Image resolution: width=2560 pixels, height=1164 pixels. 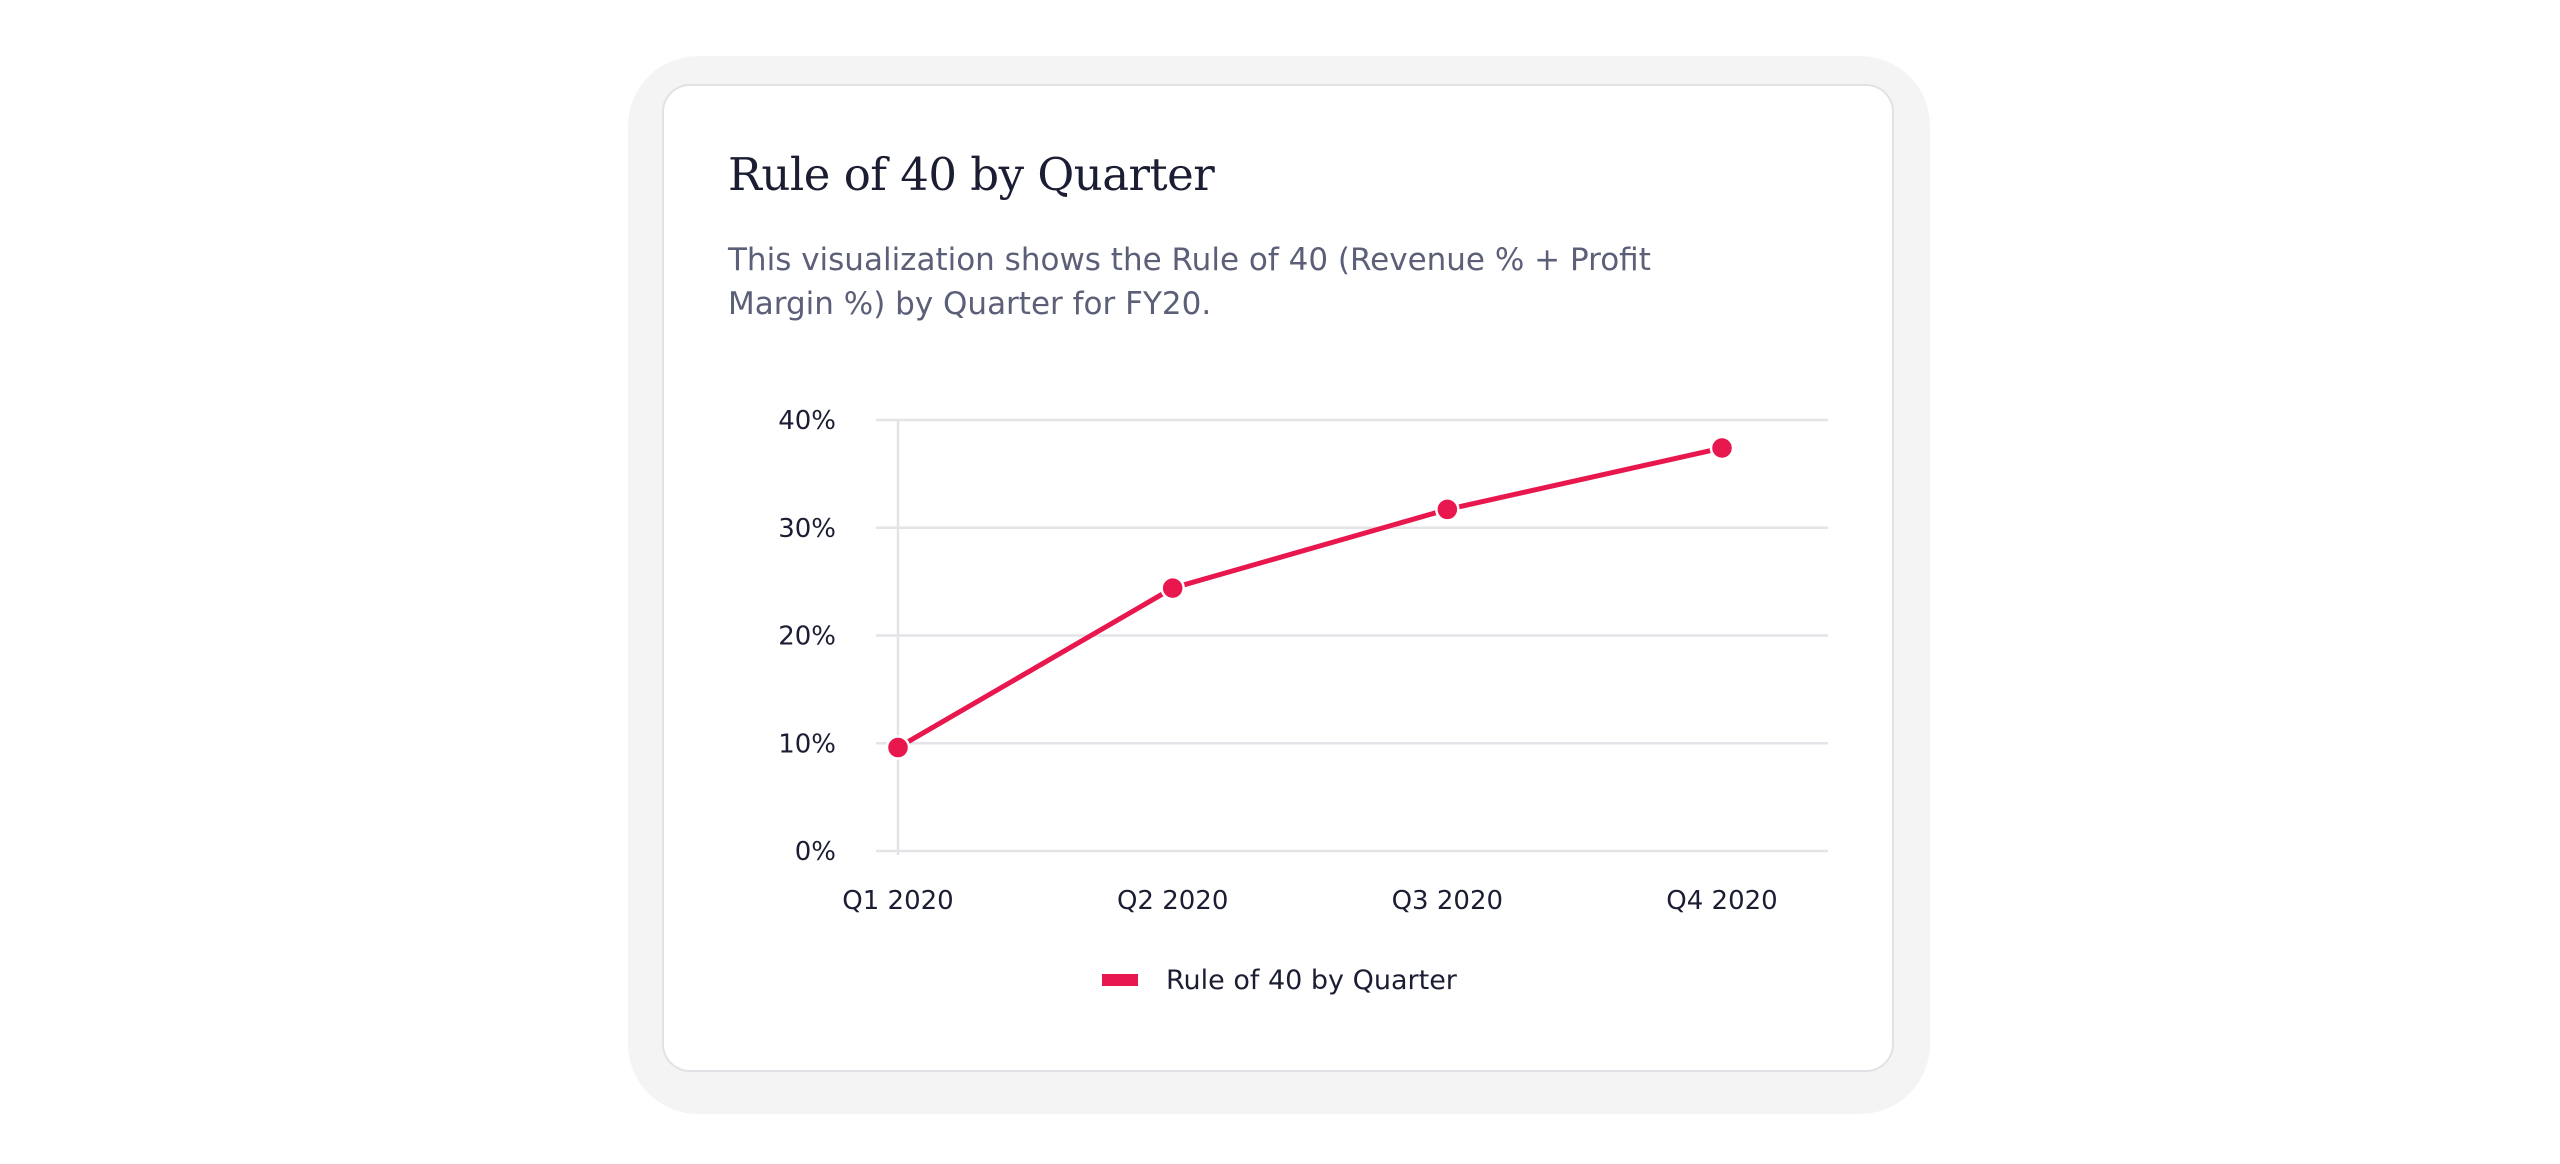 I want to click on legend-label: Rule of 40 by Quarter, so click(x=1311, y=980).